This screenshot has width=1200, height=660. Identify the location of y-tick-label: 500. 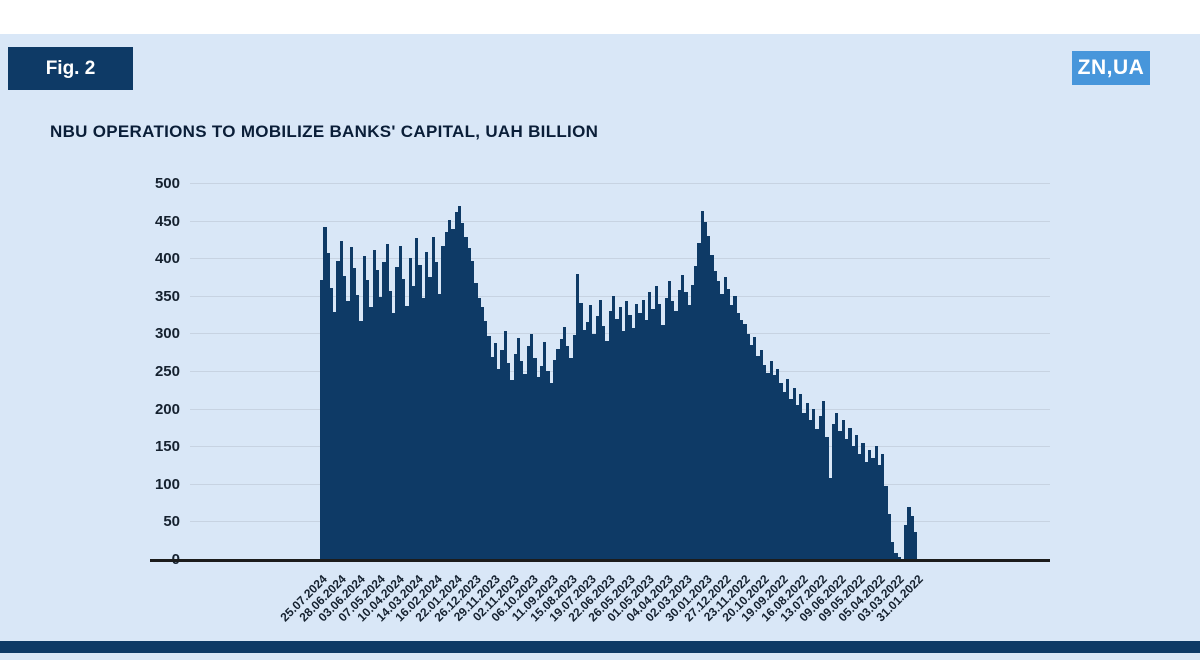
(167, 183).